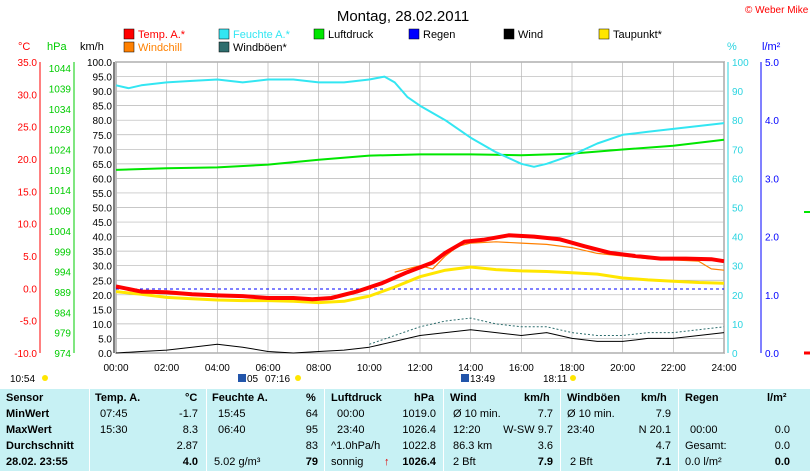 Image resolution: width=810 pixels, height=471 pixels. Describe the element at coordinates (318, 368) in the screenshot. I see `time-tick: 08:00` at that location.